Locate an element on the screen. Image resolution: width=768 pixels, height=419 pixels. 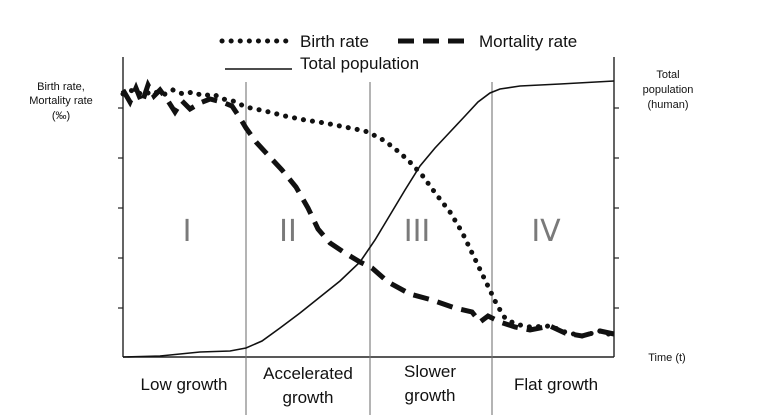
stage-label-slower-line-2: growth is located at coordinates (429, 395).